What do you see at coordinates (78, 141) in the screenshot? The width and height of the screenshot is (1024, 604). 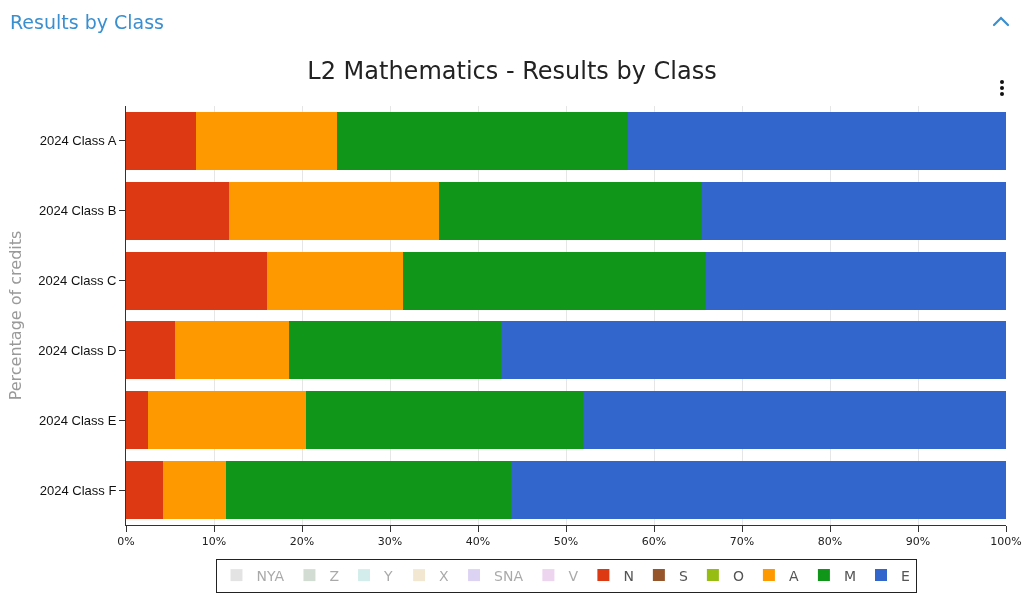 I see `y-tick-label: 2024 Class A` at bounding box center [78, 141].